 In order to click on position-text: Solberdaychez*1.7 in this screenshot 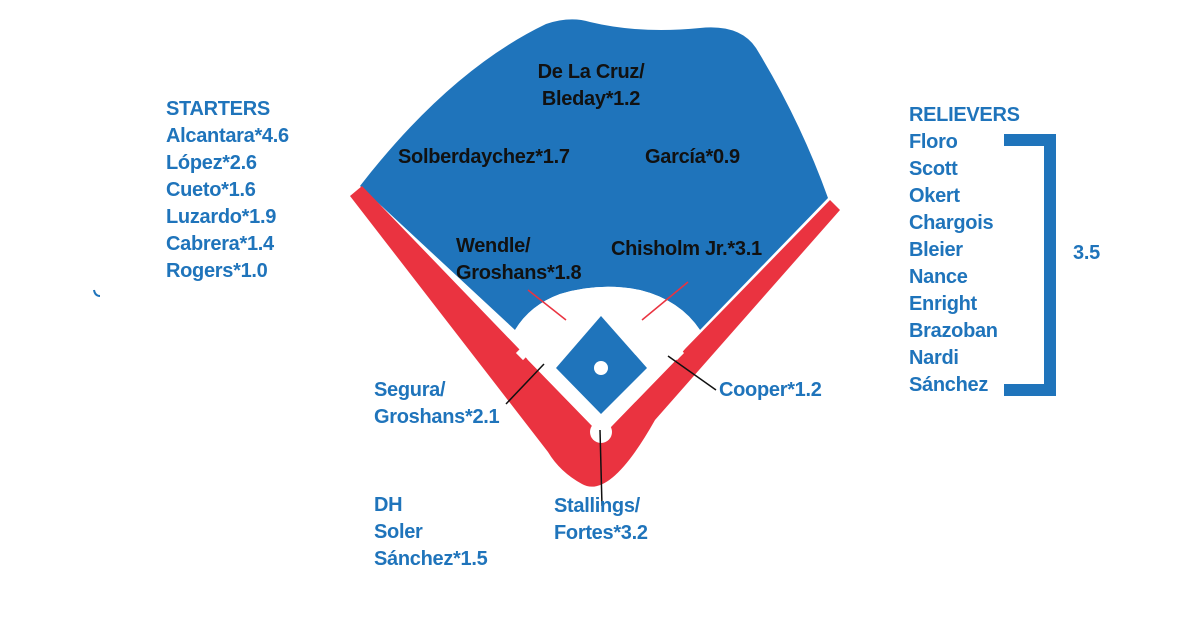, I will do `click(484, 157)`.